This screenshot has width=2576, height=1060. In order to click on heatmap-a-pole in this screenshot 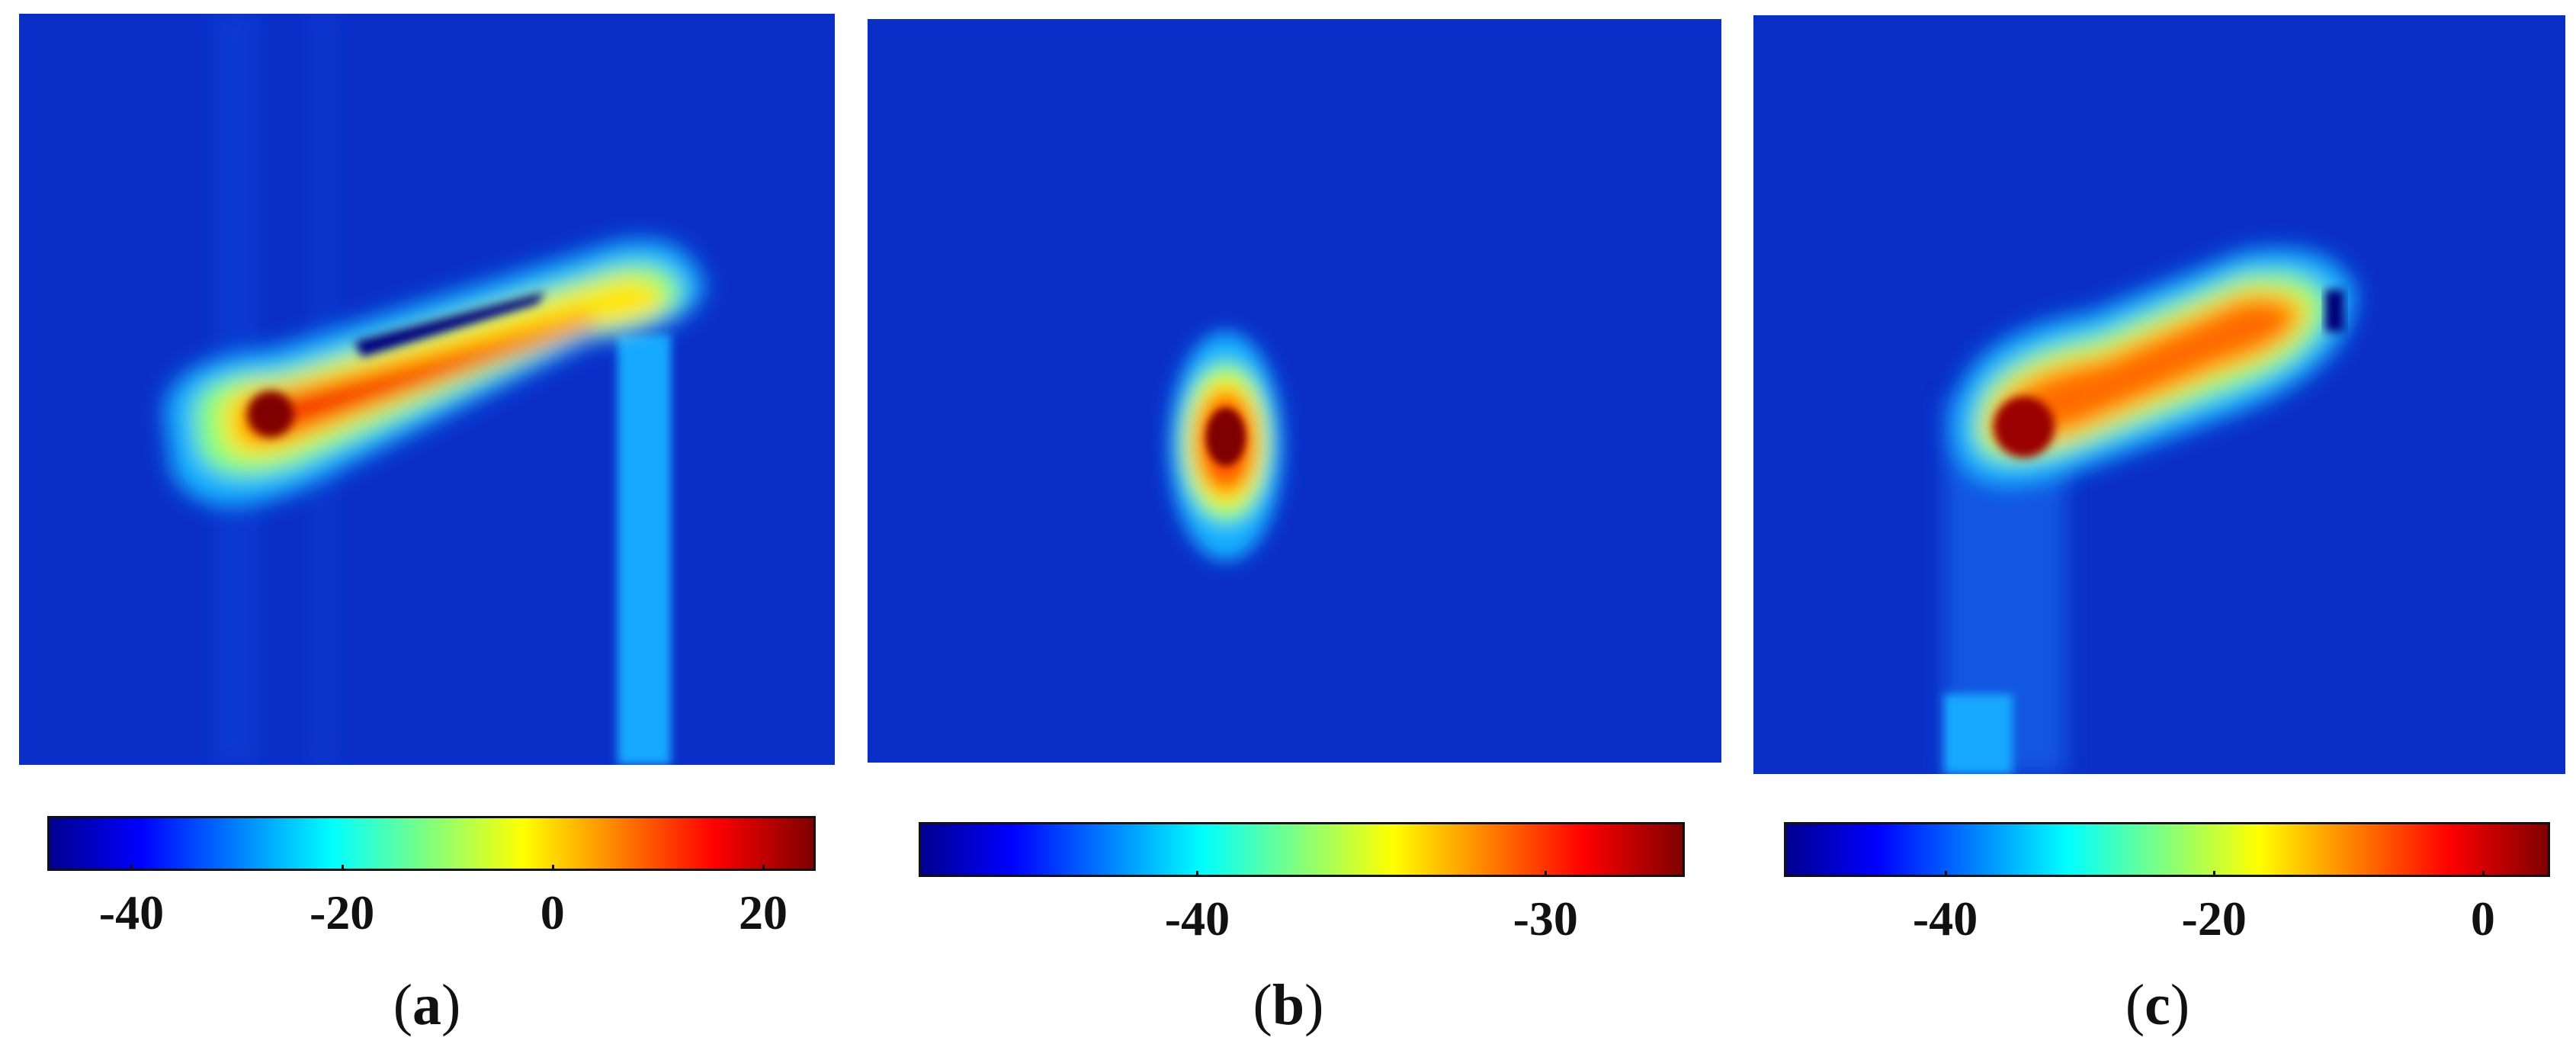, I will do `click(644, 549)`.